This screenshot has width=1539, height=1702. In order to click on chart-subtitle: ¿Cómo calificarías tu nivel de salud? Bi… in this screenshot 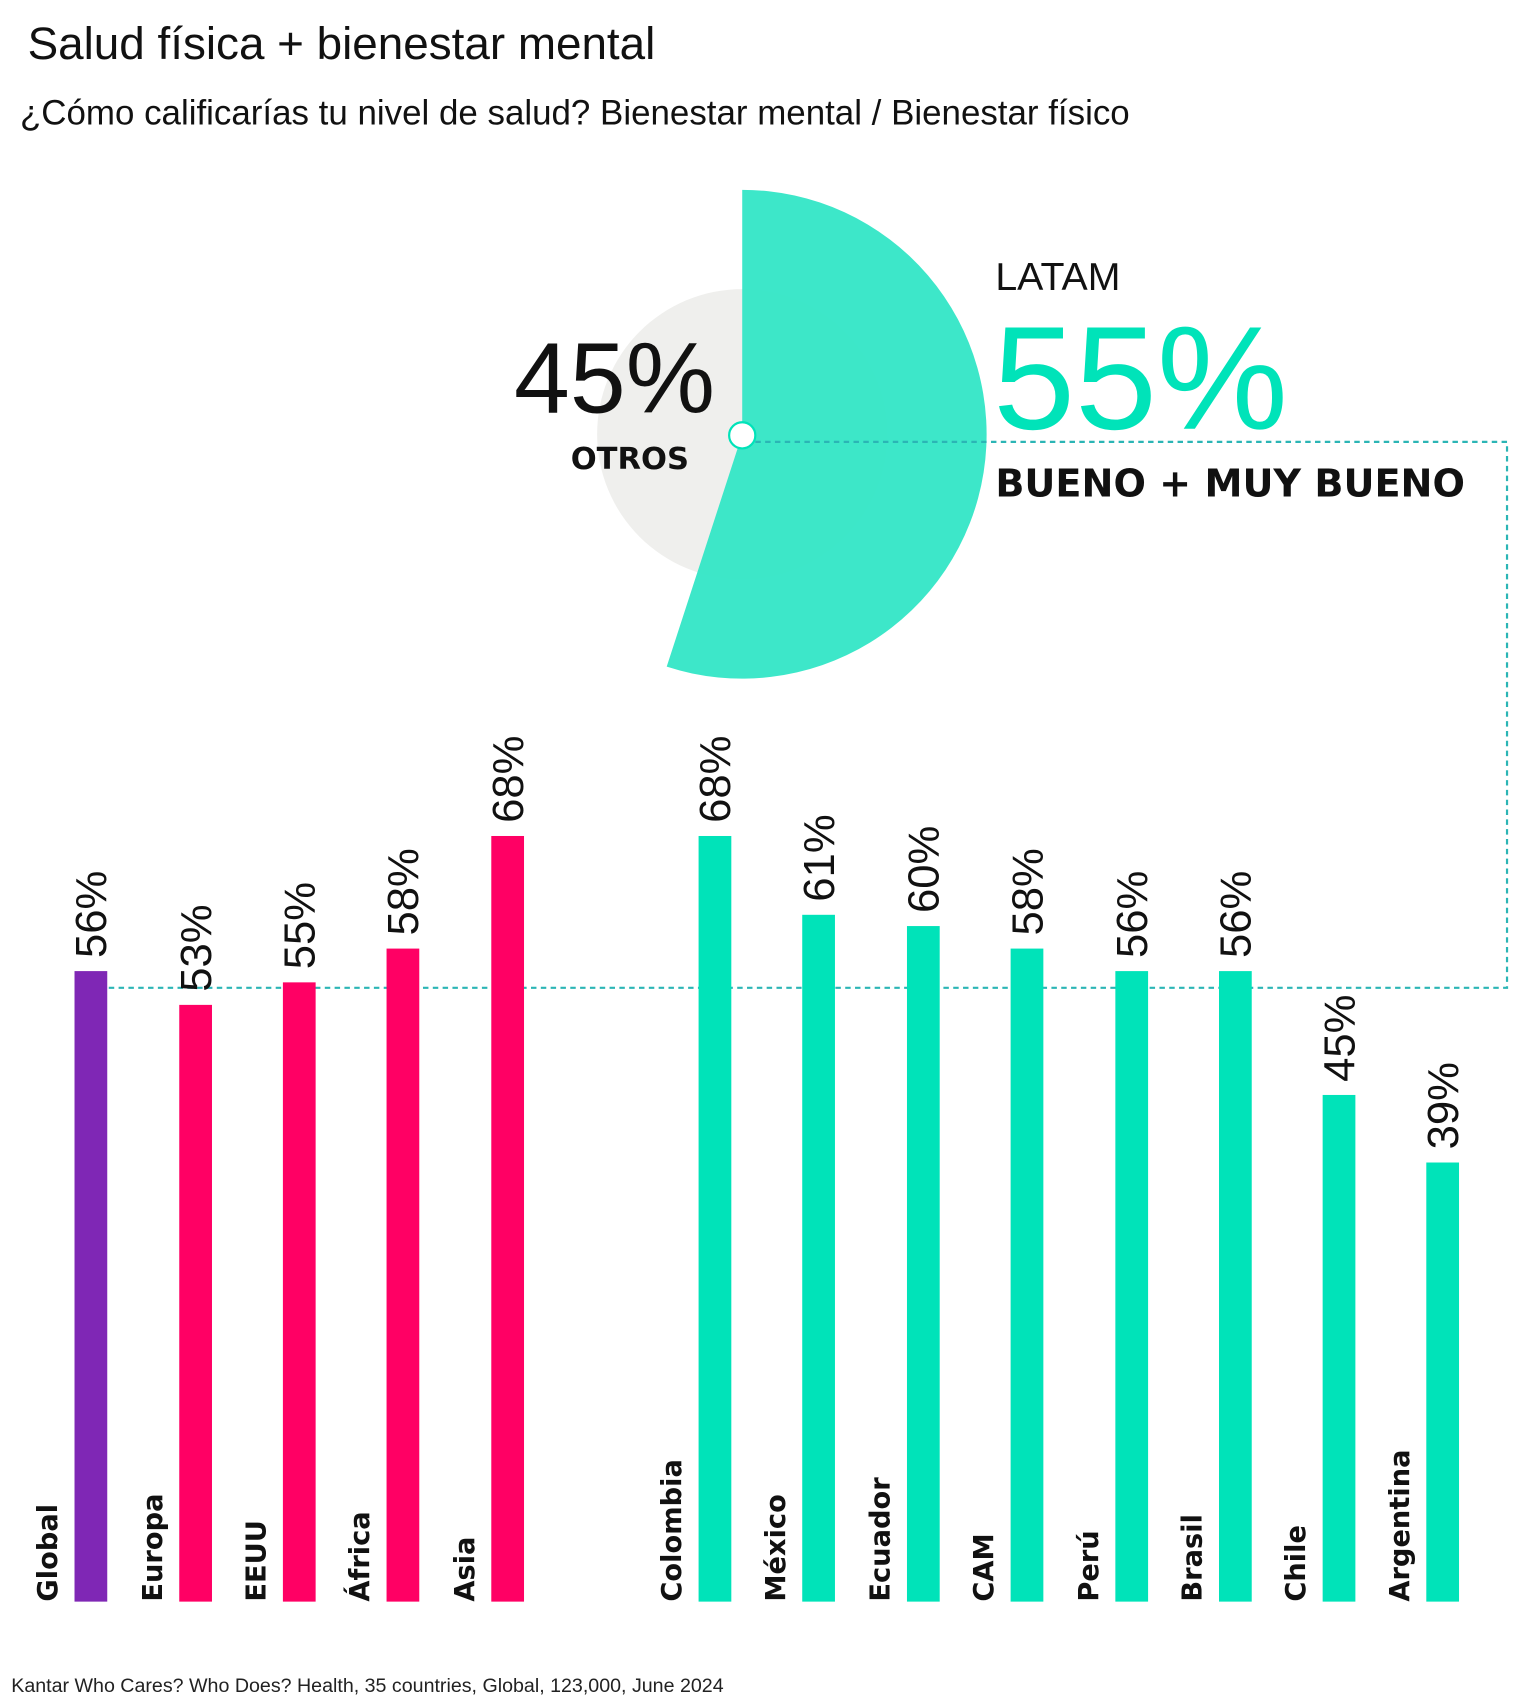, I will do `click(575, 112)`.